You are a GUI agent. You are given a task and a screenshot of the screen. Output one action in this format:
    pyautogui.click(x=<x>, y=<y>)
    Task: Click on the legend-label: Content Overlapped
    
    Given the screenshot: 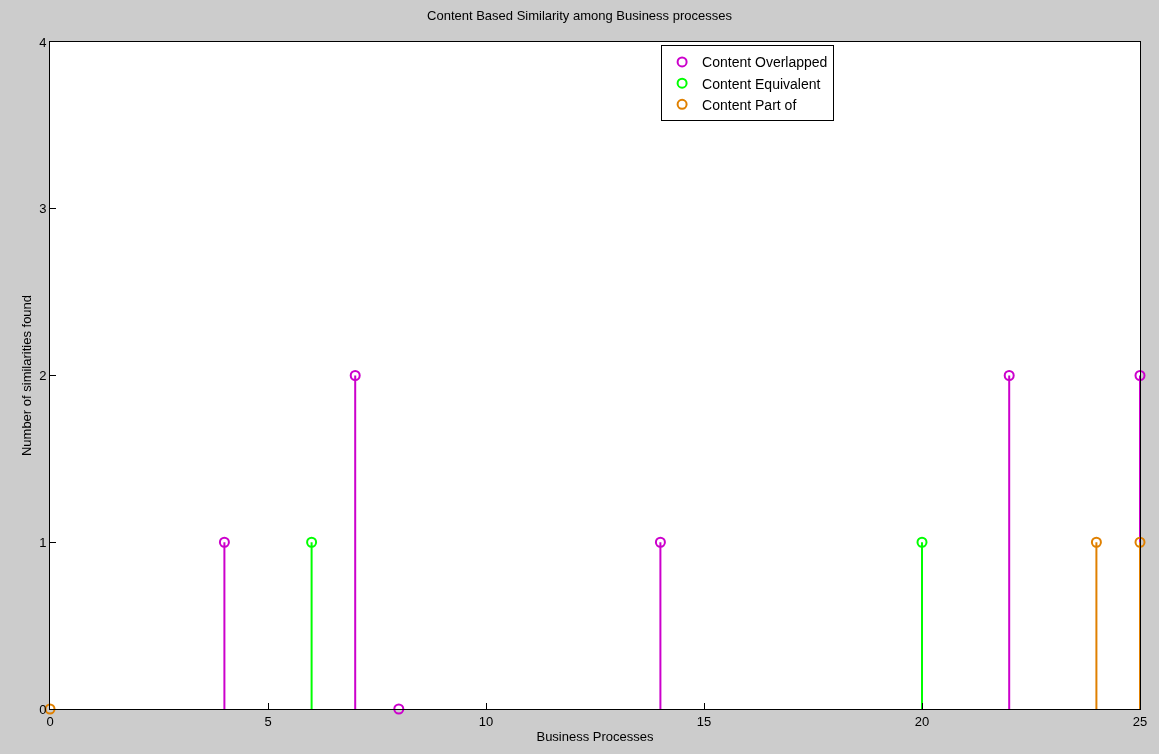 What is the action you would take?
    pyautogui.click(x=765, y=62)
    